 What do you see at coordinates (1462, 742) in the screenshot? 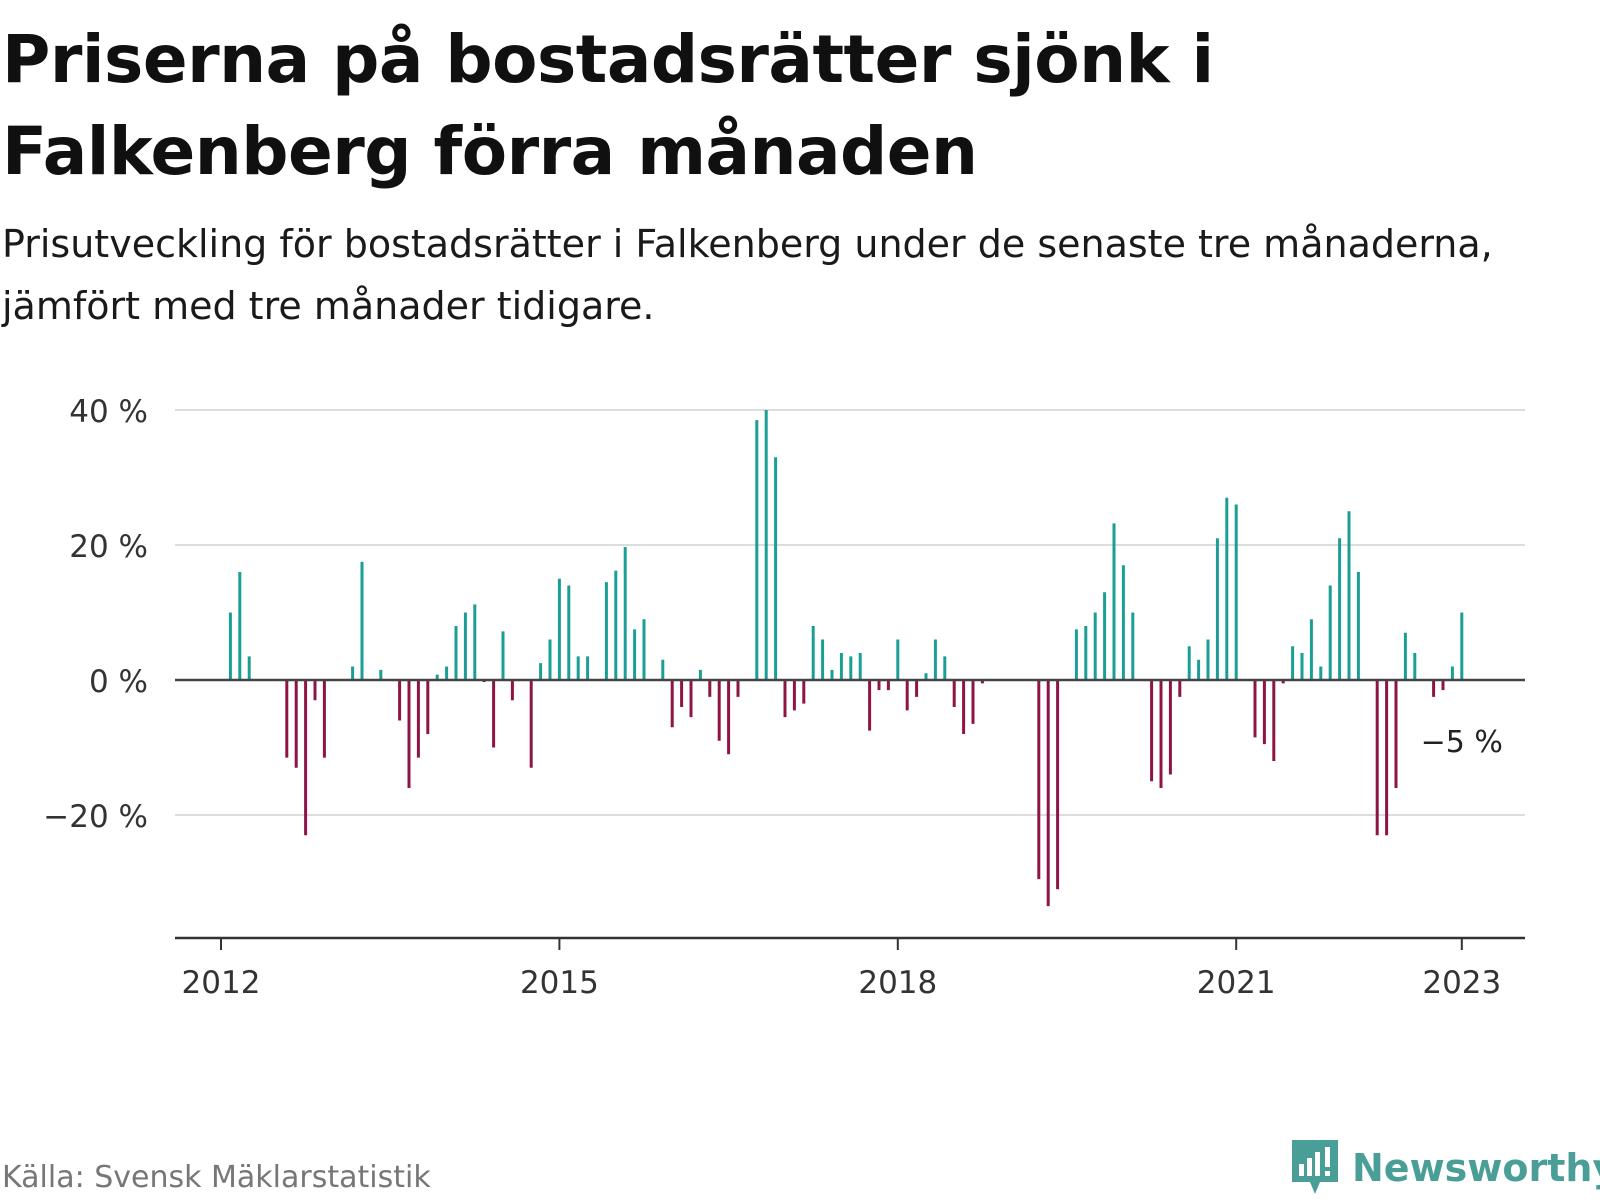
I see `latest-value-label: −5 %` at bounding box center [1462, 742].